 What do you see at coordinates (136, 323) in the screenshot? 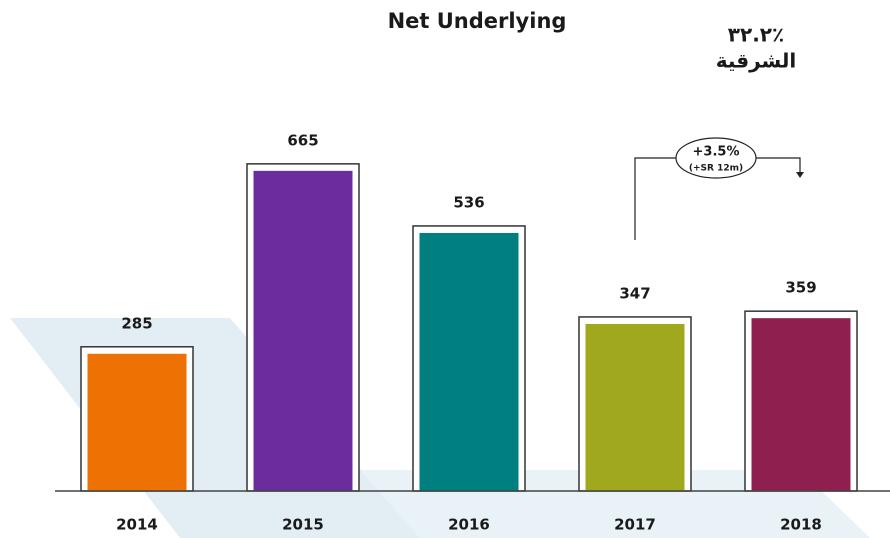
I see `value-label: 285` at bounding box center [136, 323].